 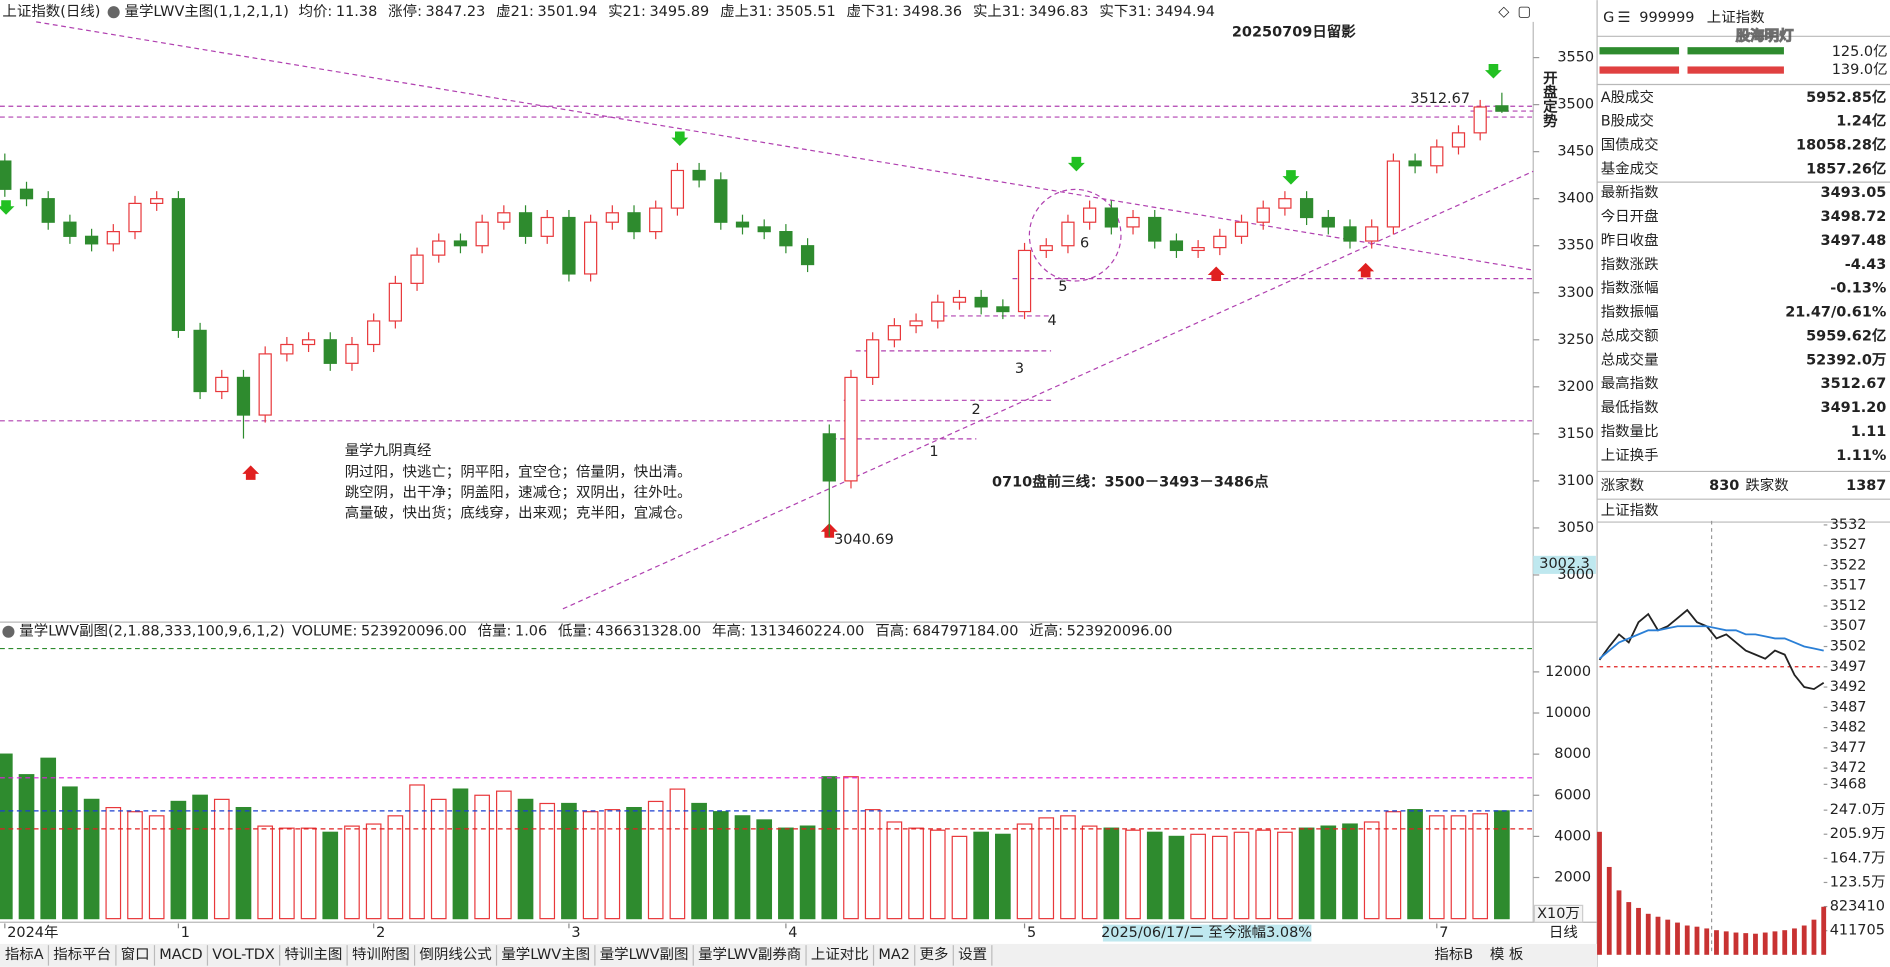 What do you see at coordinates (1630, 455) in the screenshot?
I see `row-label: 上证换手` at bounding box center [1630, 455].